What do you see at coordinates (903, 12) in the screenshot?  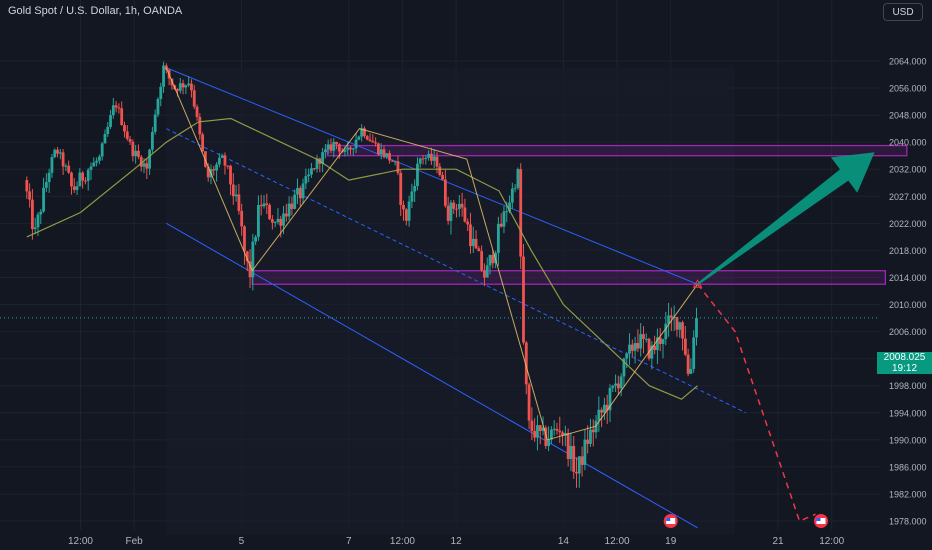 I see `currency-button: USD` at bounding box center [903, 12].